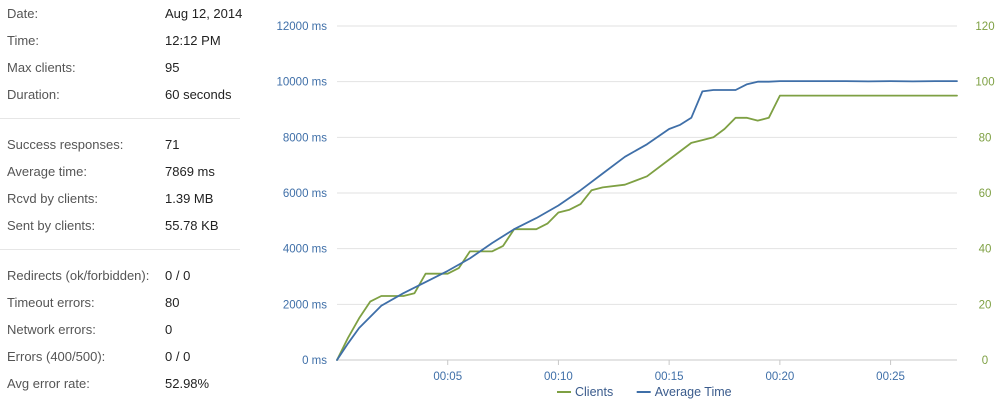 The height and width of the screenshot is (414, 1005). What do you see at coordinates (53, 198) in the screenshot?
I see `stat-label: Rcvd by clients:` at bounding box center [53, 198].